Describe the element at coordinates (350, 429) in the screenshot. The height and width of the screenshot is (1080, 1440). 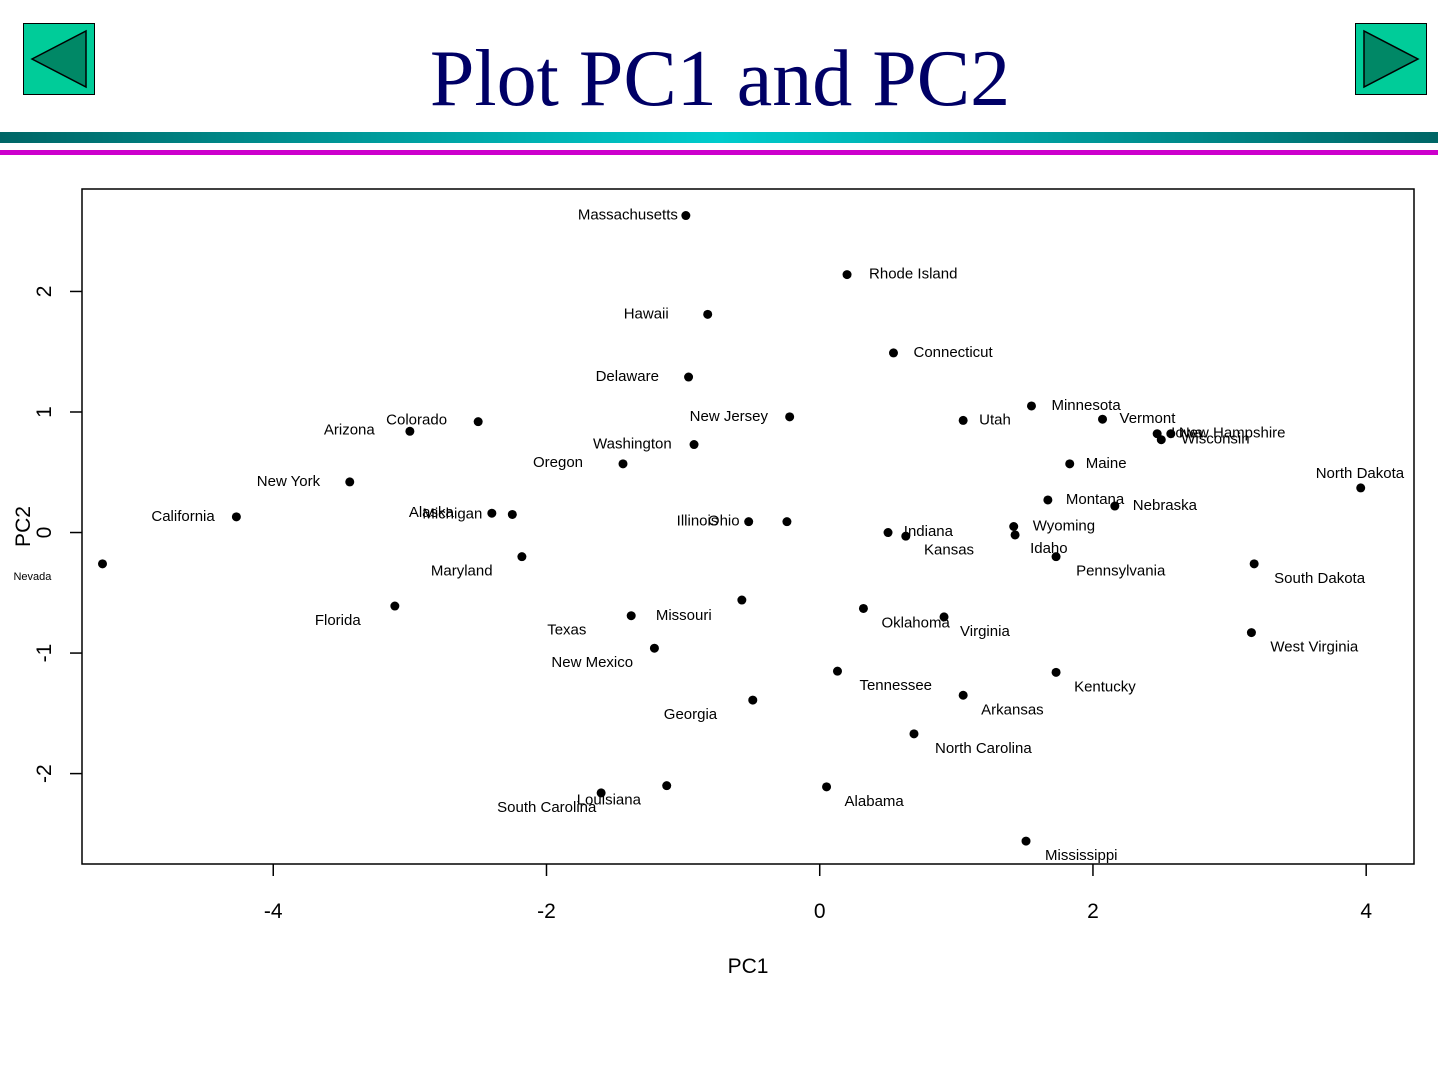
I see `point-label: Arizona` at that location.